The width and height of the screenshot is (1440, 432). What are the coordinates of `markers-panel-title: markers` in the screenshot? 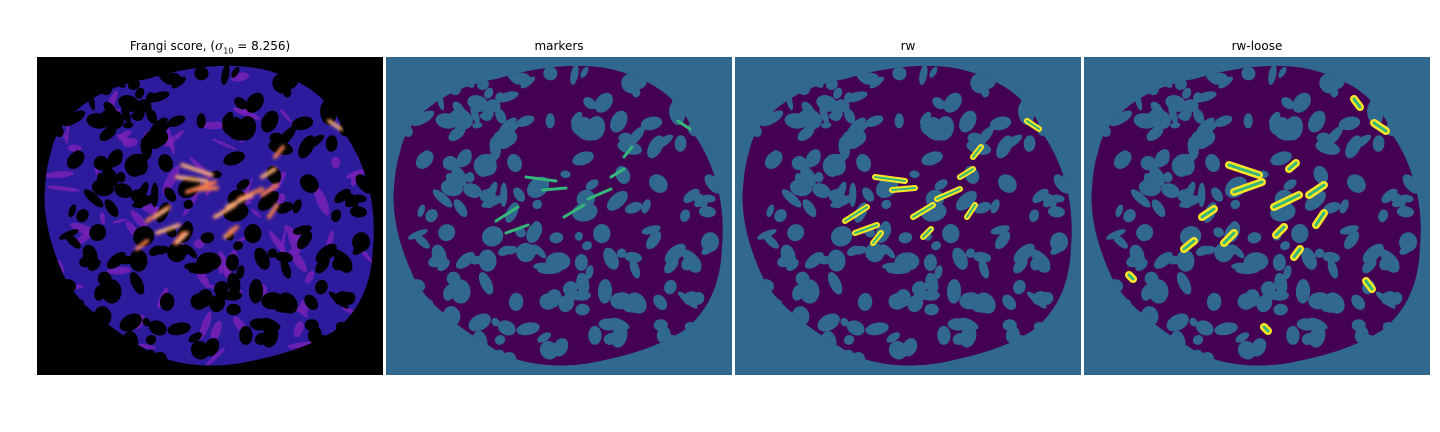 It's located at (559, 46).